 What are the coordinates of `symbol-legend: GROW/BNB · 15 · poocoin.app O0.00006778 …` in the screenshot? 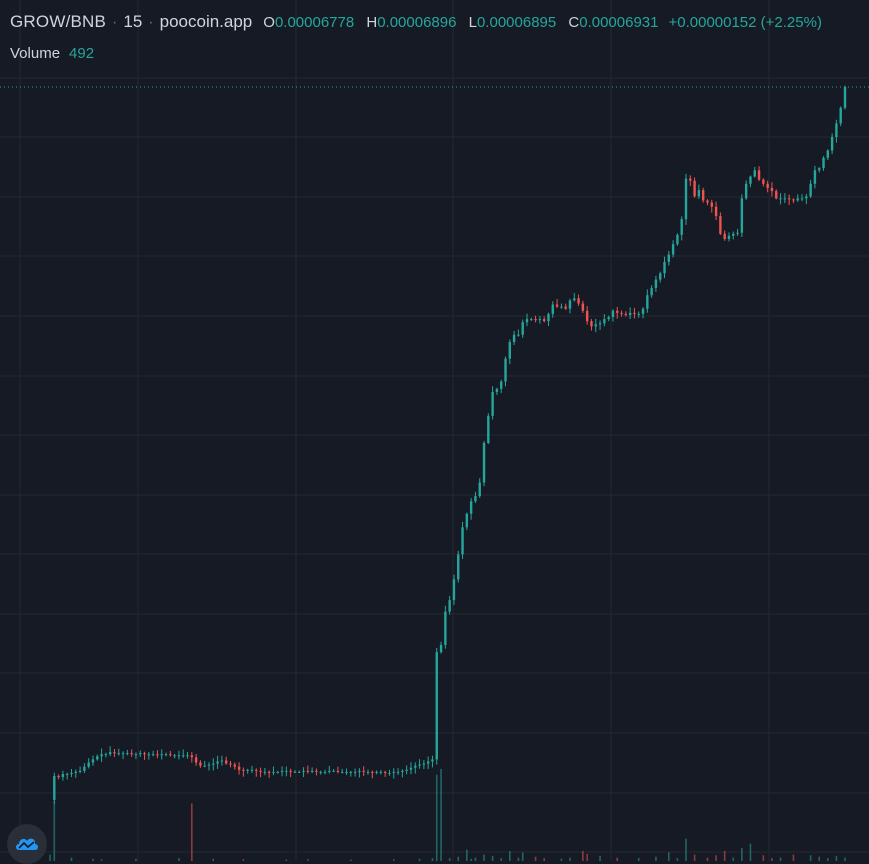 It's located at (416, 22).